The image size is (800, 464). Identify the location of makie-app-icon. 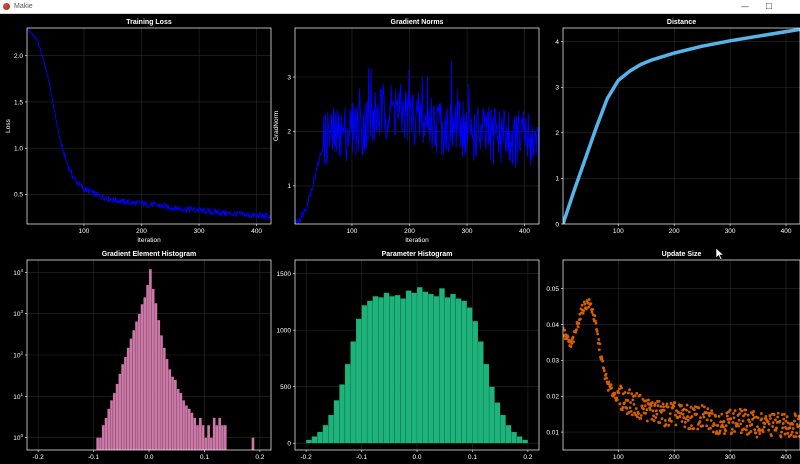
(6, 6).